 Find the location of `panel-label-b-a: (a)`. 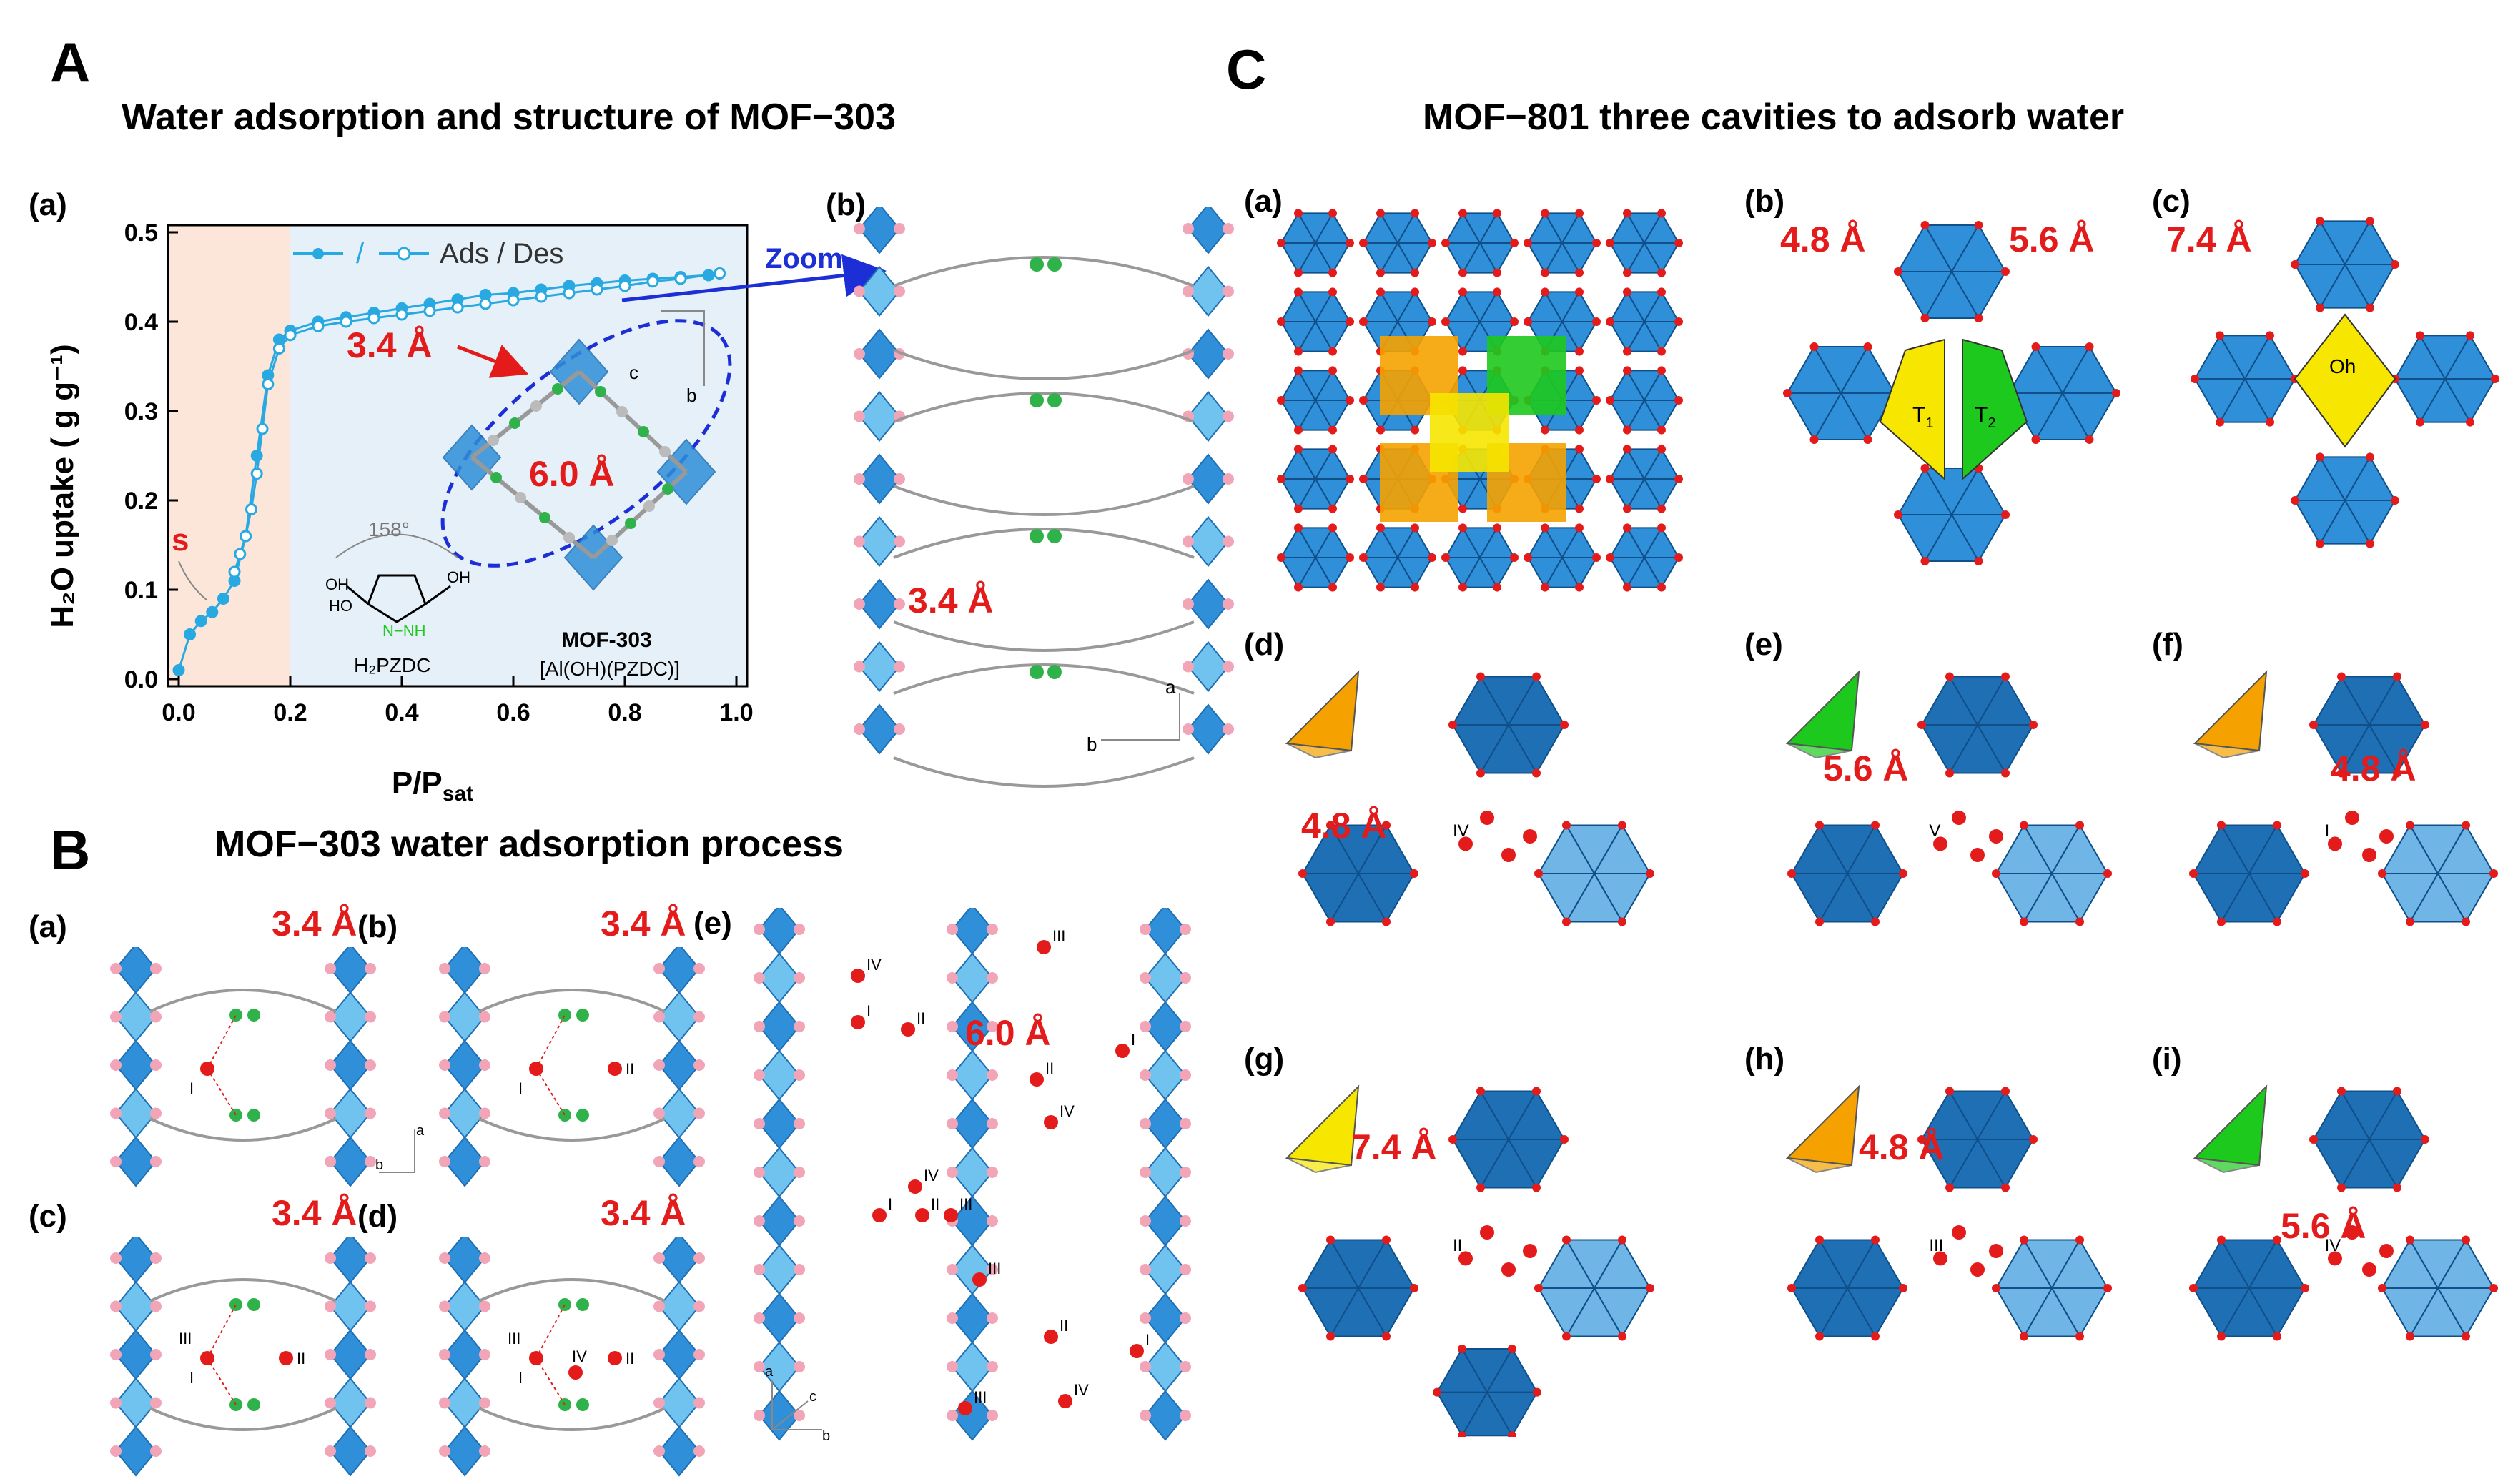

panel-label-b-a: (a) is located at coordinates (48, 926).